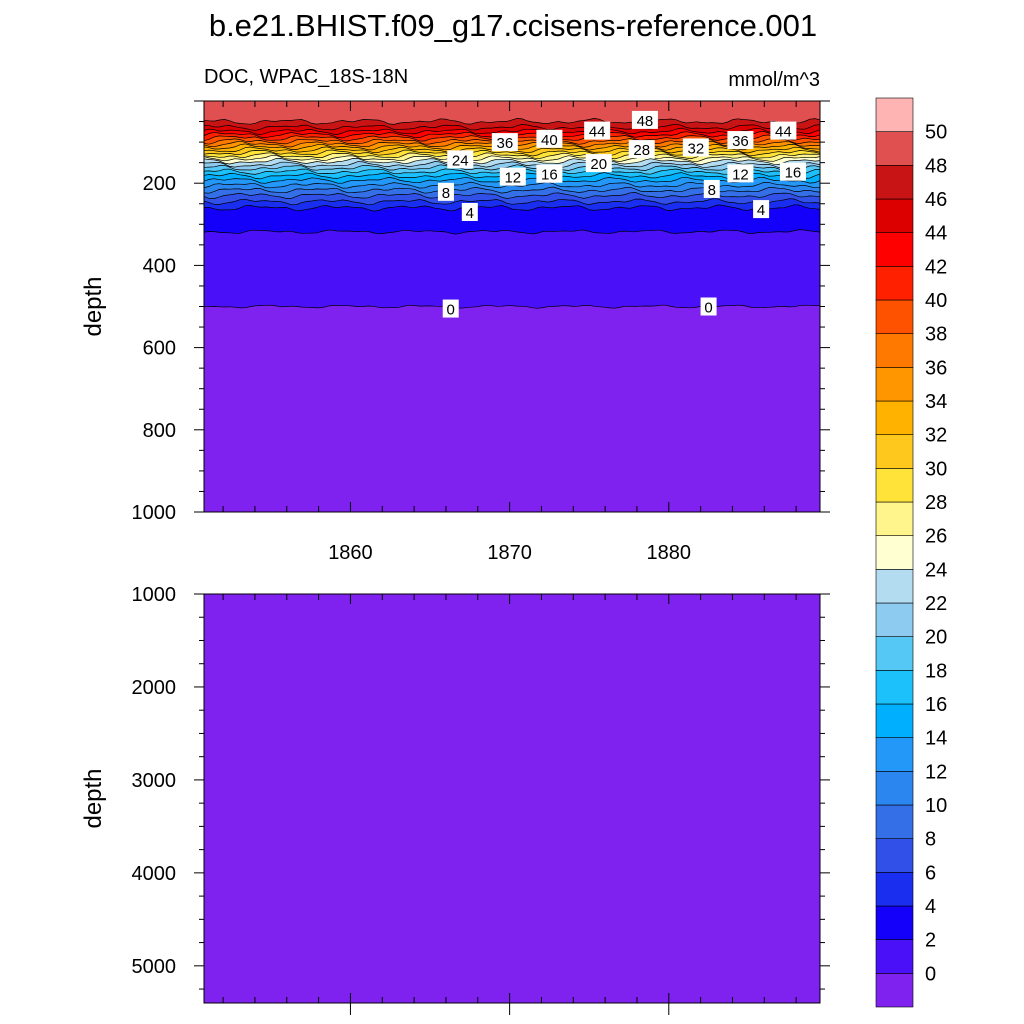  Describe the element at coordinates (154, 967) in the screenshot. I see `y-tick-label: 5000` at that location.